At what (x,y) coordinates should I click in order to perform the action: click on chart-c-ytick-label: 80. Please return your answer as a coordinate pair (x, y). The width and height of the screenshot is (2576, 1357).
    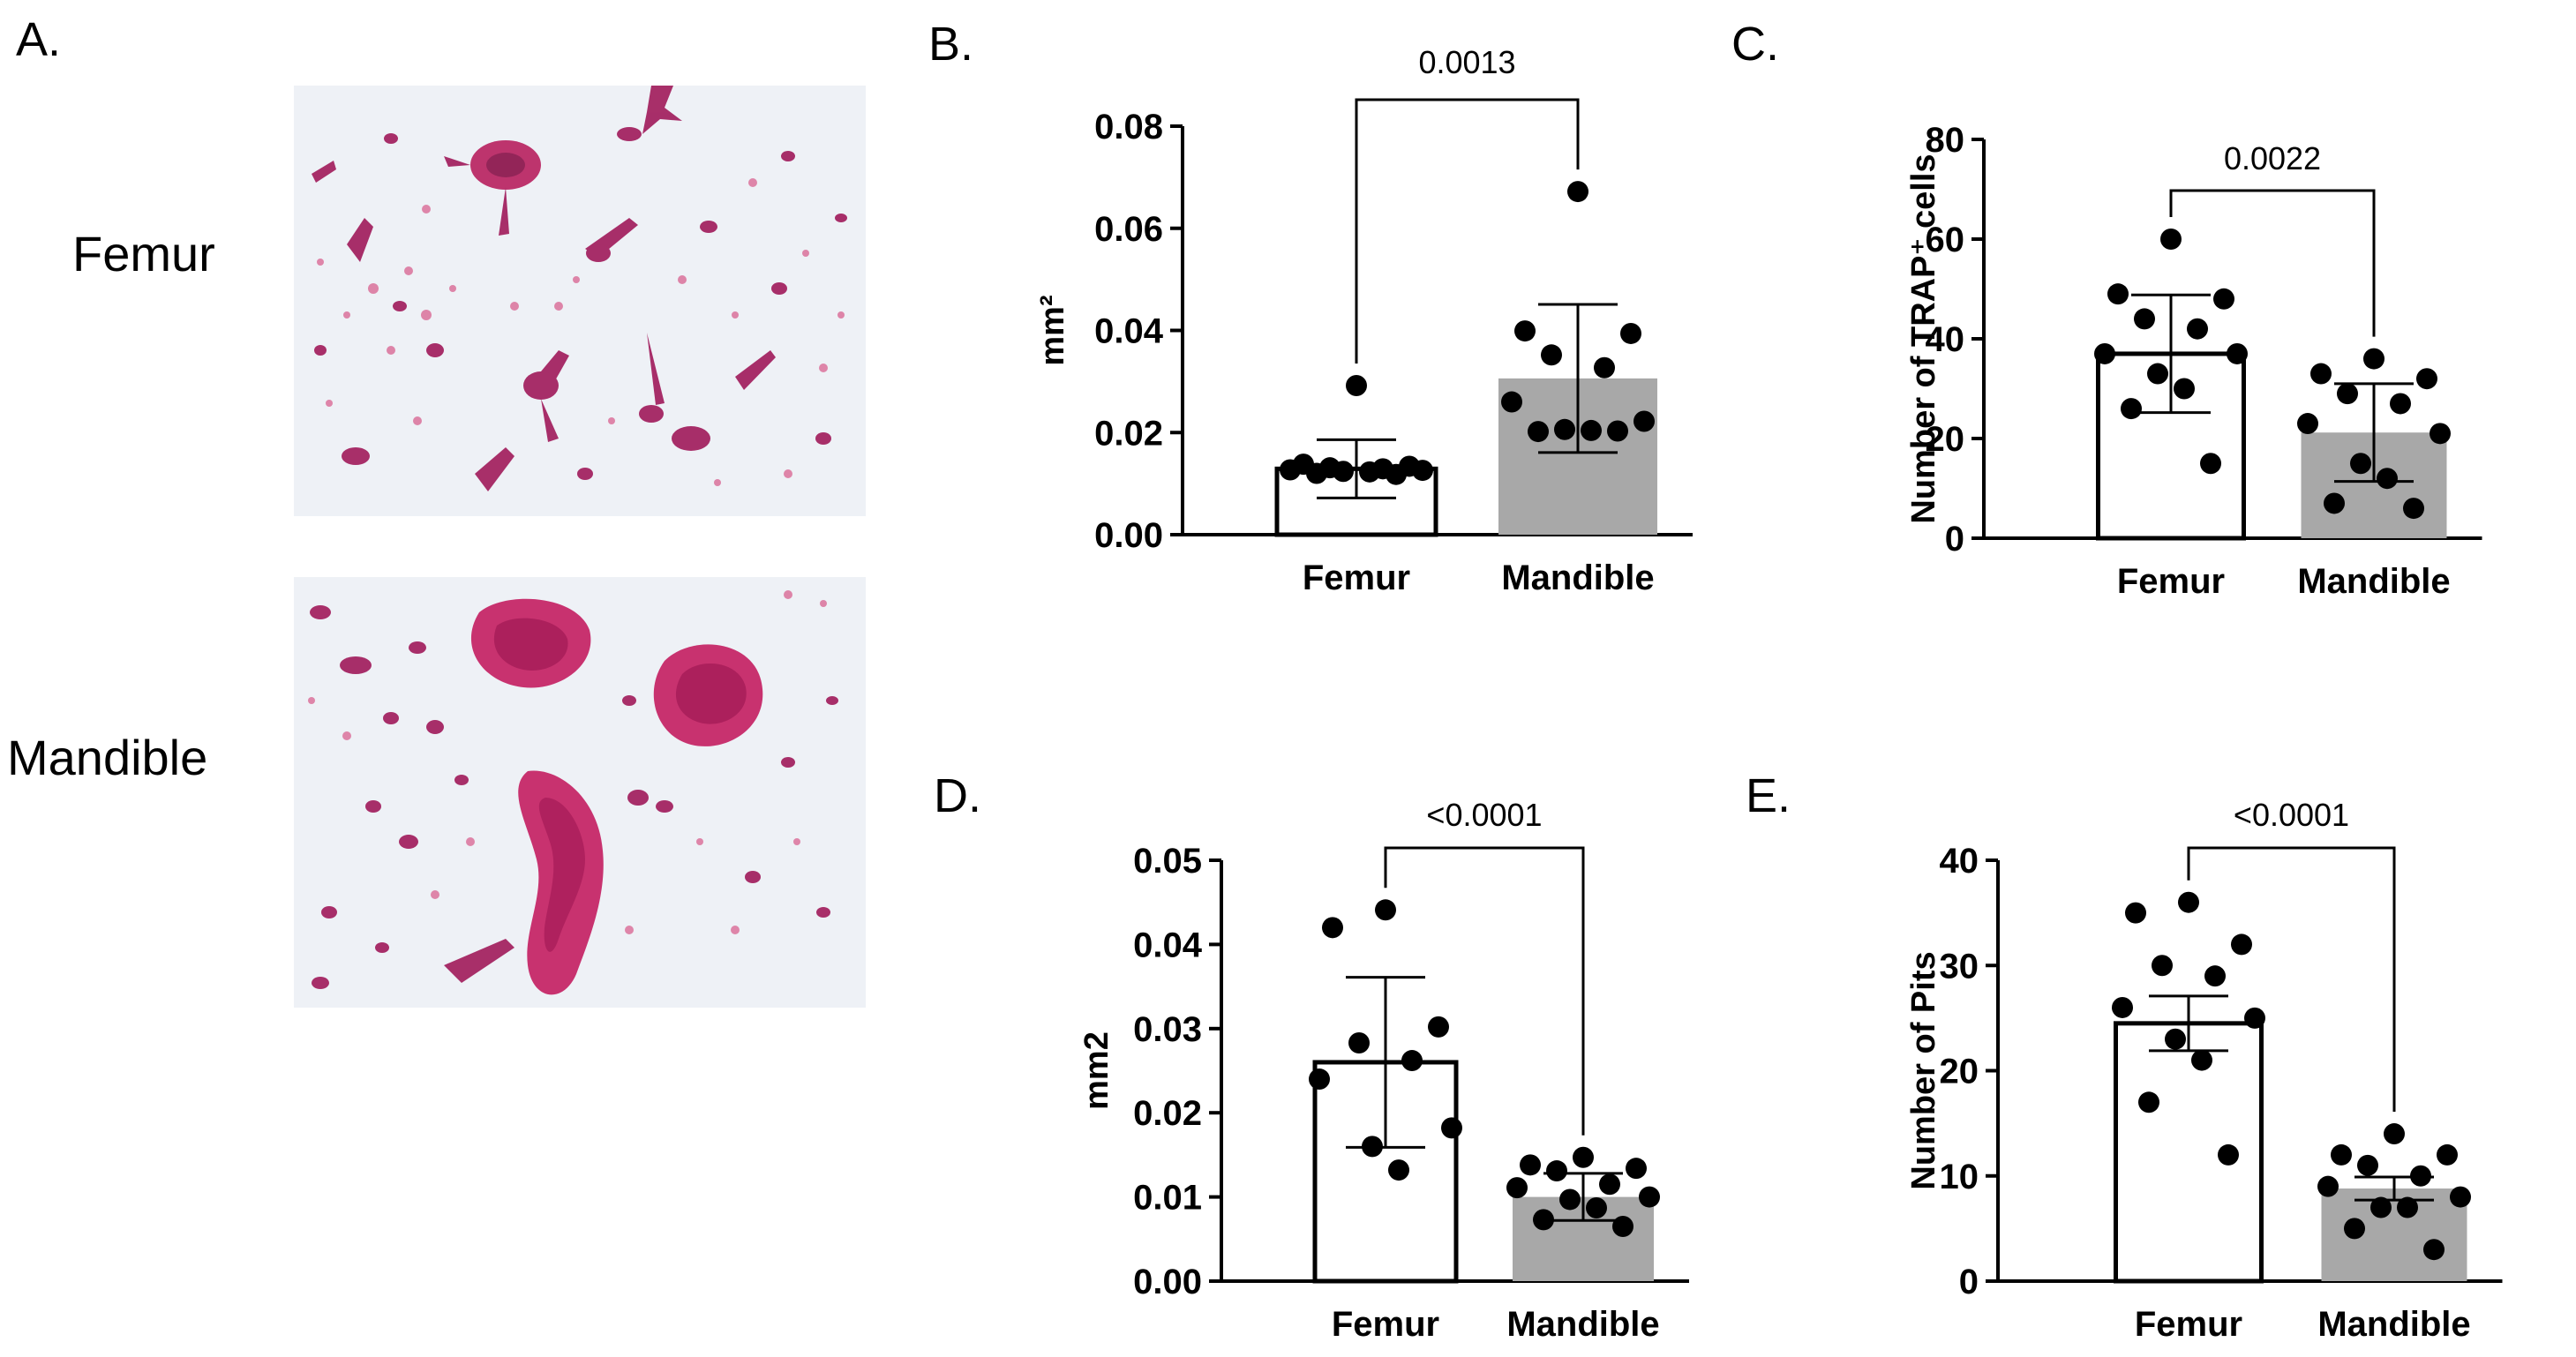
    Looking at the image, I should click on (1945, 140).